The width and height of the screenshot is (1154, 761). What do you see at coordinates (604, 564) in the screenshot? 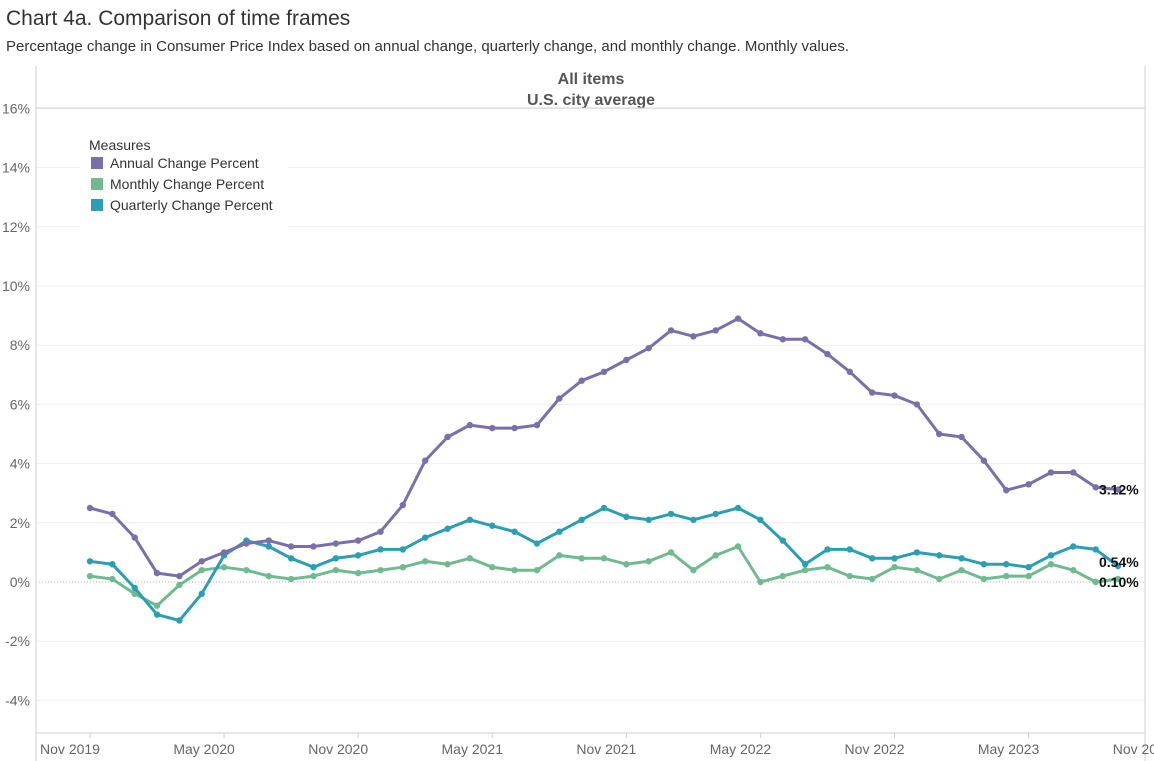
I see `series-quarterly-change-percent` at bounding box center [604, 564].